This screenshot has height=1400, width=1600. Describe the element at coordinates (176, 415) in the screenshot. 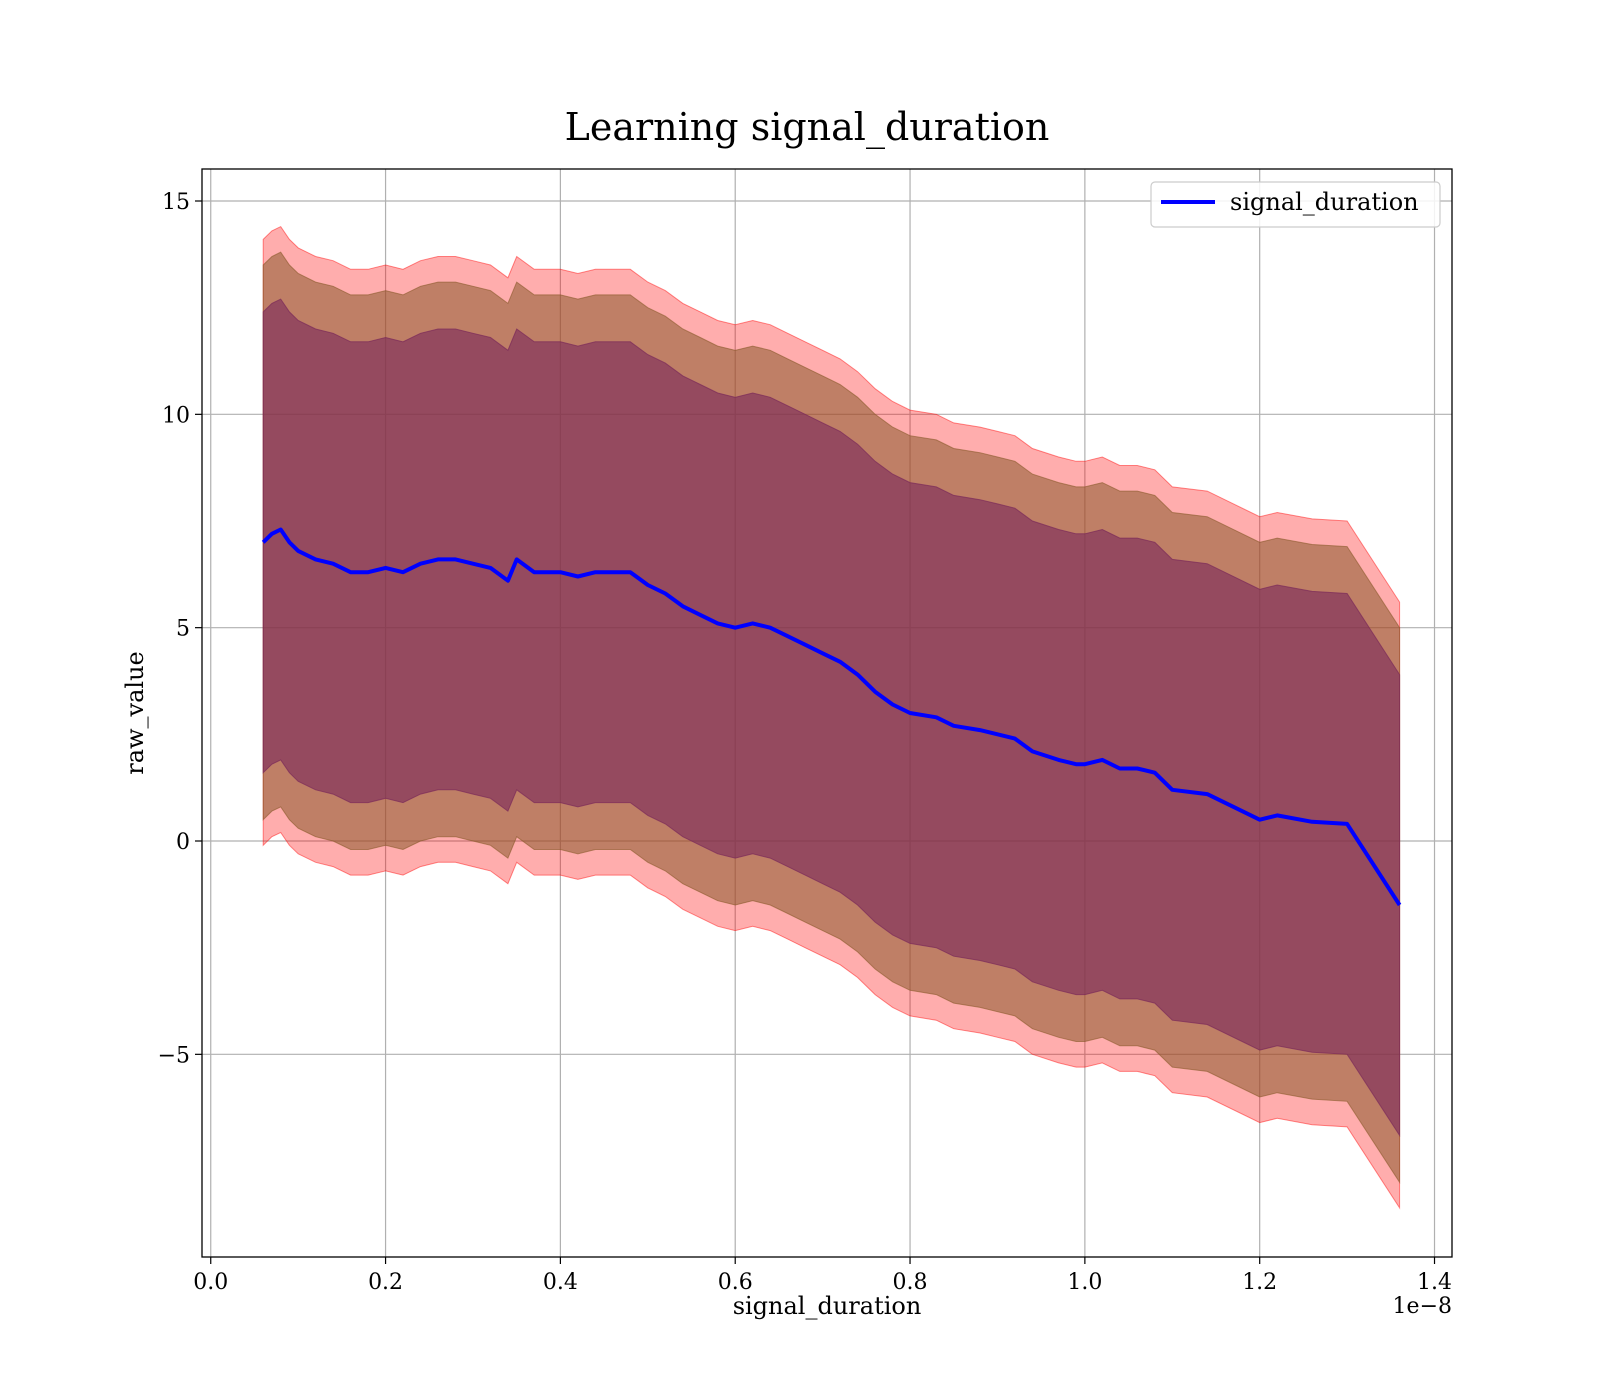

I see `y-tick-label: 10` at that location.